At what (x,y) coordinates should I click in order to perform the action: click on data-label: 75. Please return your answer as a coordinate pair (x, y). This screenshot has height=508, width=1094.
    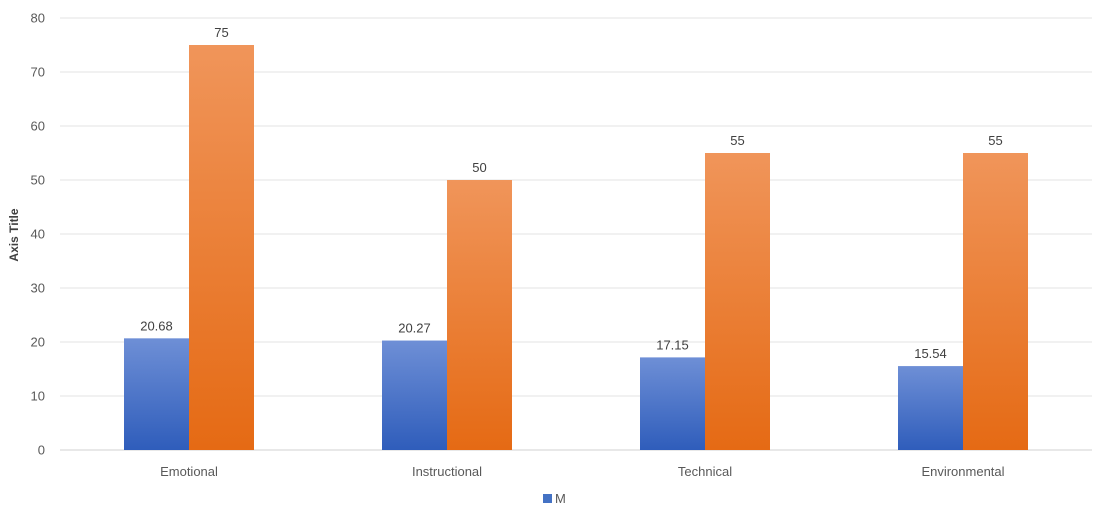
    Looking at the image, I should click on (221, 32).